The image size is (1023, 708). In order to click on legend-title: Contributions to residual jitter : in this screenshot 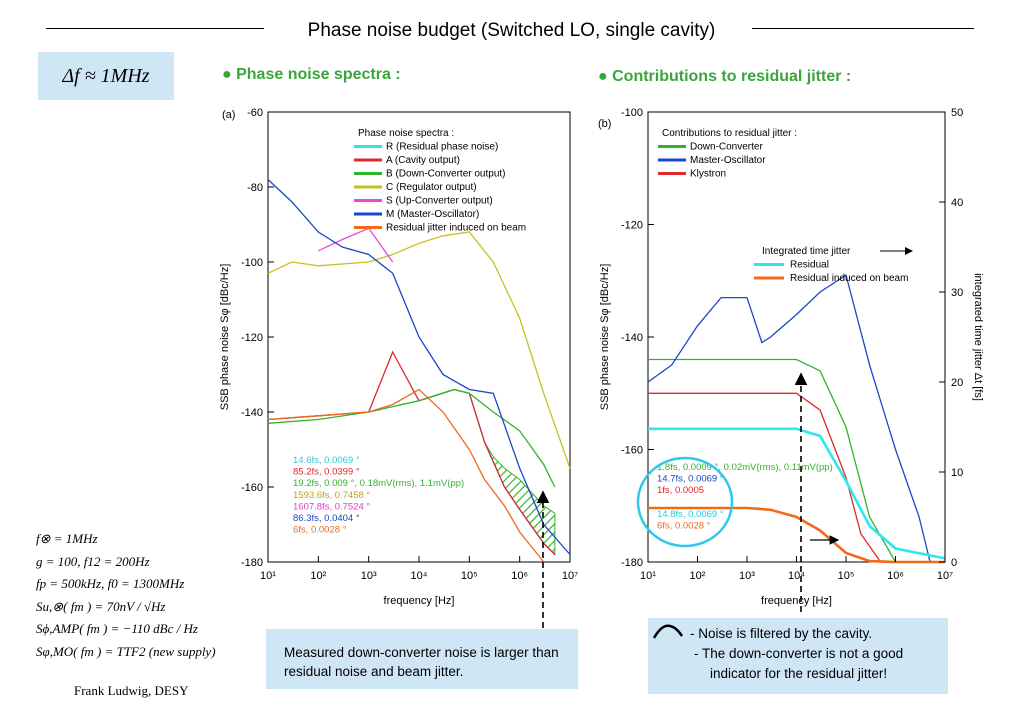, I will do `click(729, 133)`.